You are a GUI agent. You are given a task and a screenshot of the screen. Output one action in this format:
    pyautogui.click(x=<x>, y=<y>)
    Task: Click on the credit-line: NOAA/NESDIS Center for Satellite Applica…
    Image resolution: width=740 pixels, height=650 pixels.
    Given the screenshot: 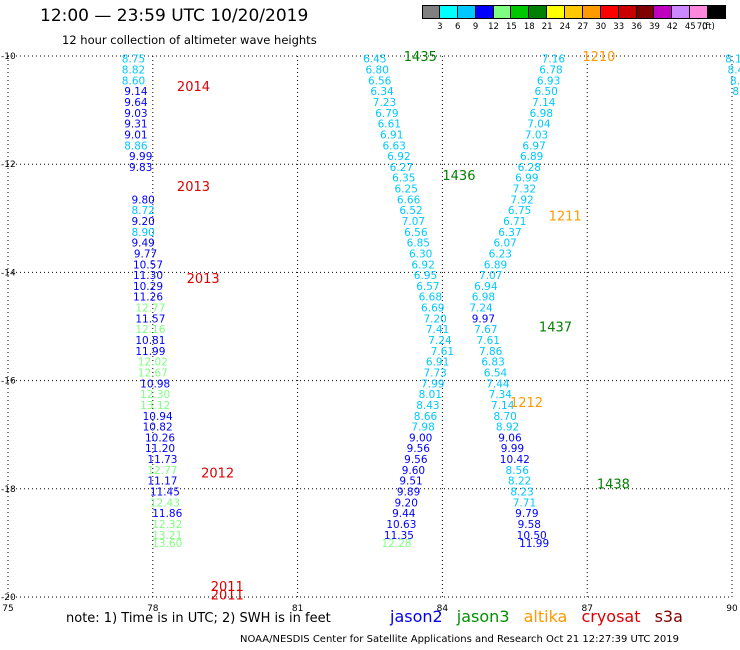 What is the action you would take?
    pyautogui.click(x=459, y=639)
    